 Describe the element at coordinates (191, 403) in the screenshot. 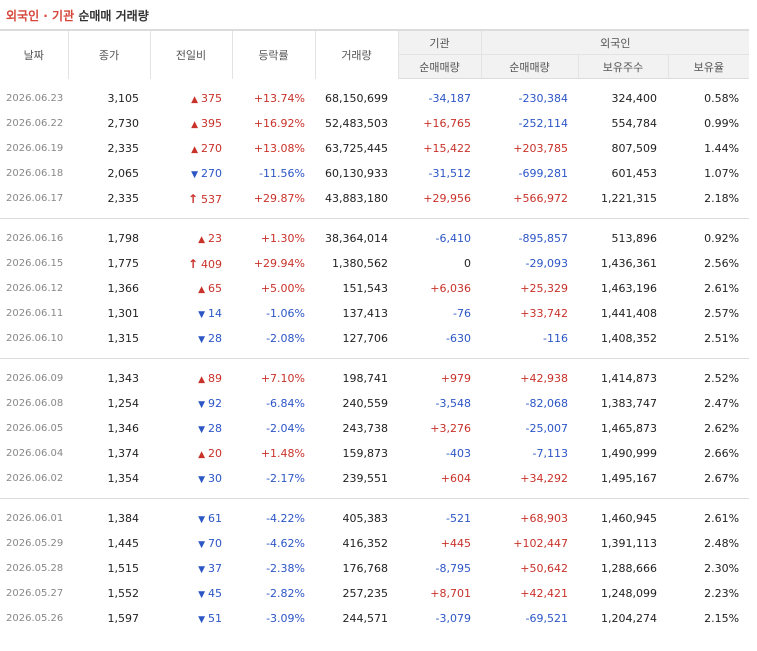

I see `cell-change: ▼ 92` at that location.